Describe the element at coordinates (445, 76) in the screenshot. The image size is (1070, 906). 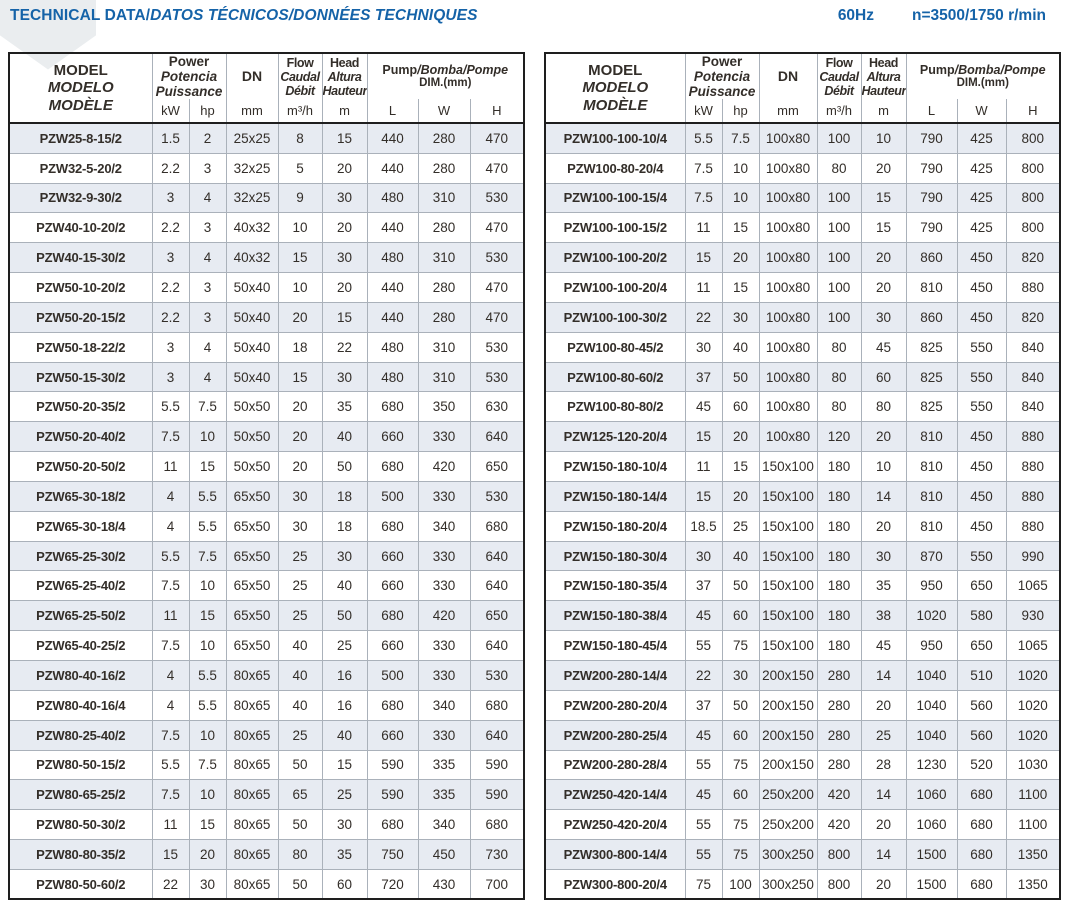
I see `col-header-pump-dim: Pump/Bomba/Pompe DIM.(mm)` at that location.